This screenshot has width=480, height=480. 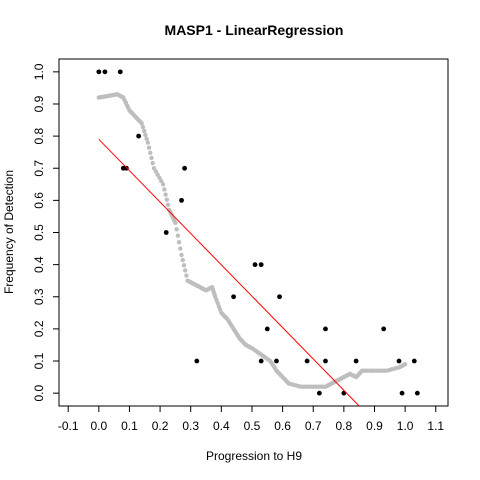 What do you see at coordinates (98, 426) in the screenshot?
I see `x-tick-label: 0.0` at bounding box center [98, 426].